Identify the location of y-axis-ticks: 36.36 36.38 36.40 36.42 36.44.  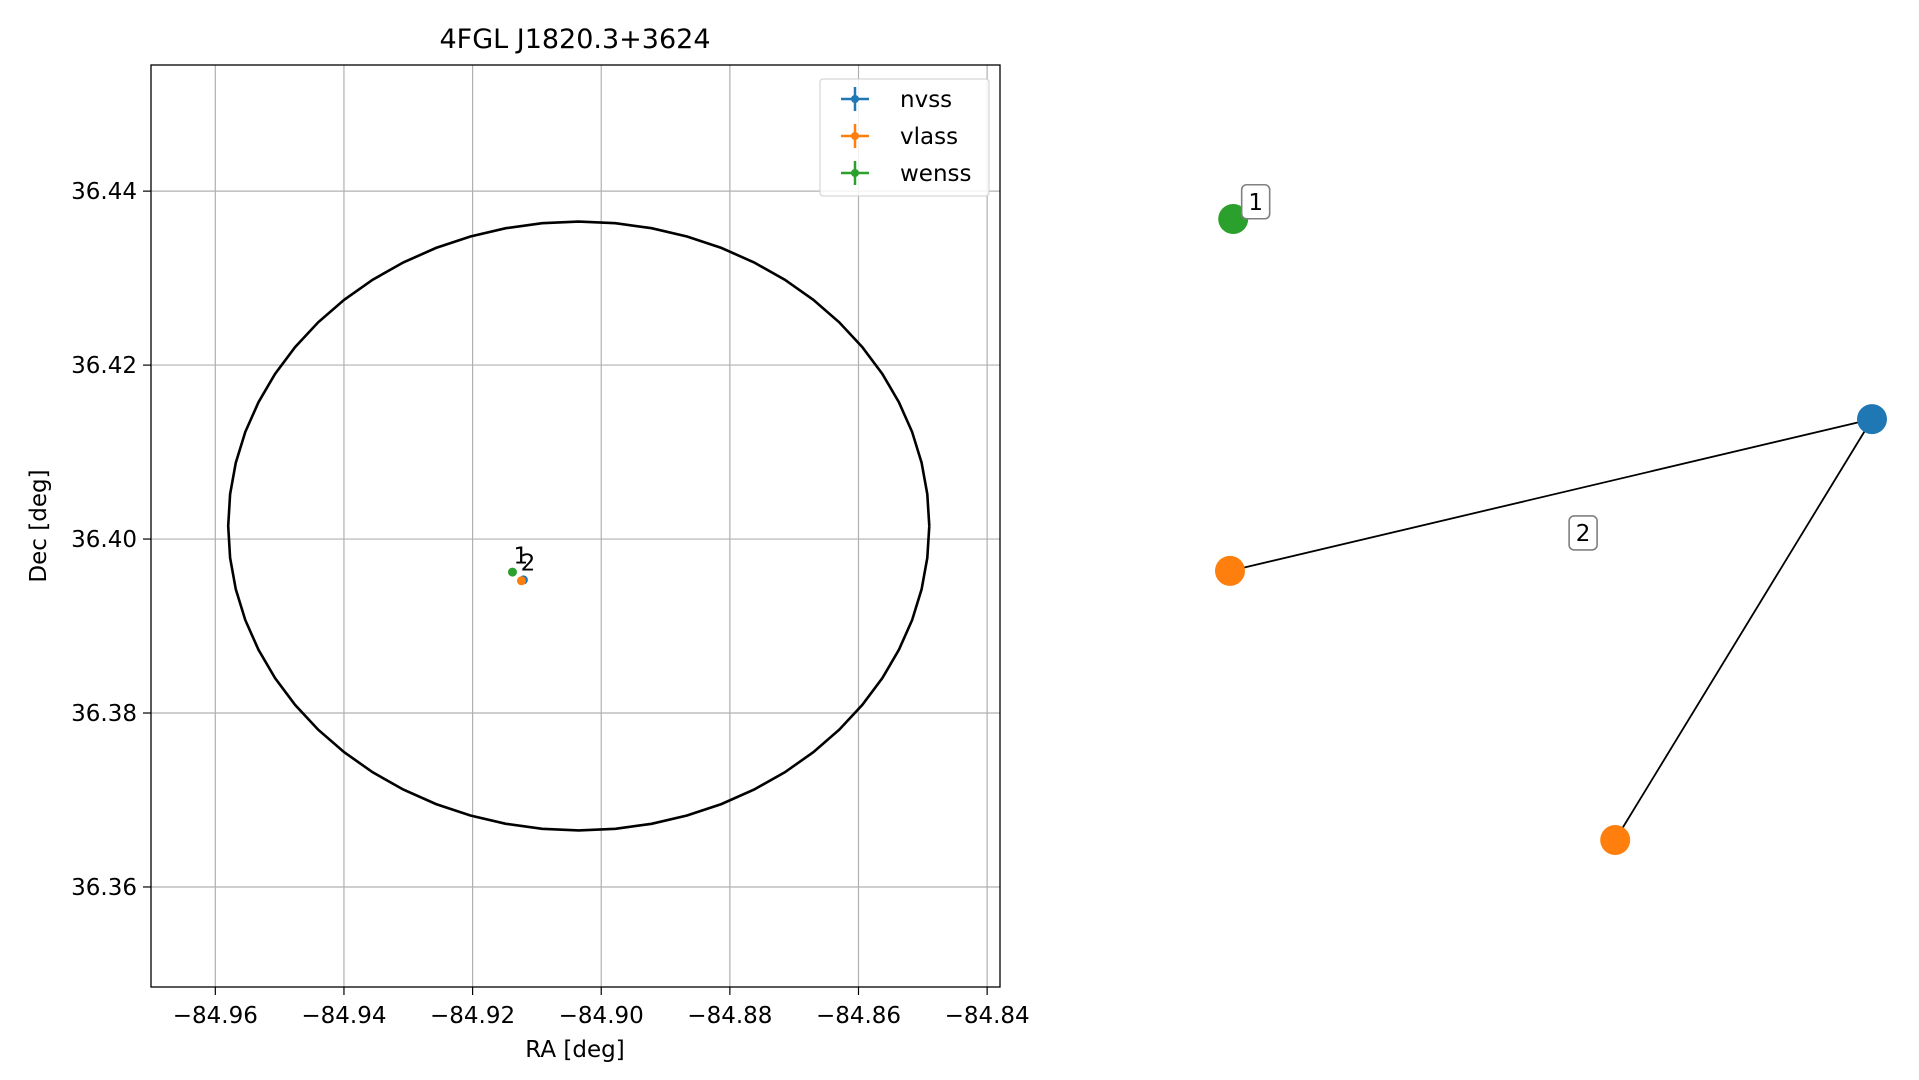
(111, 540).